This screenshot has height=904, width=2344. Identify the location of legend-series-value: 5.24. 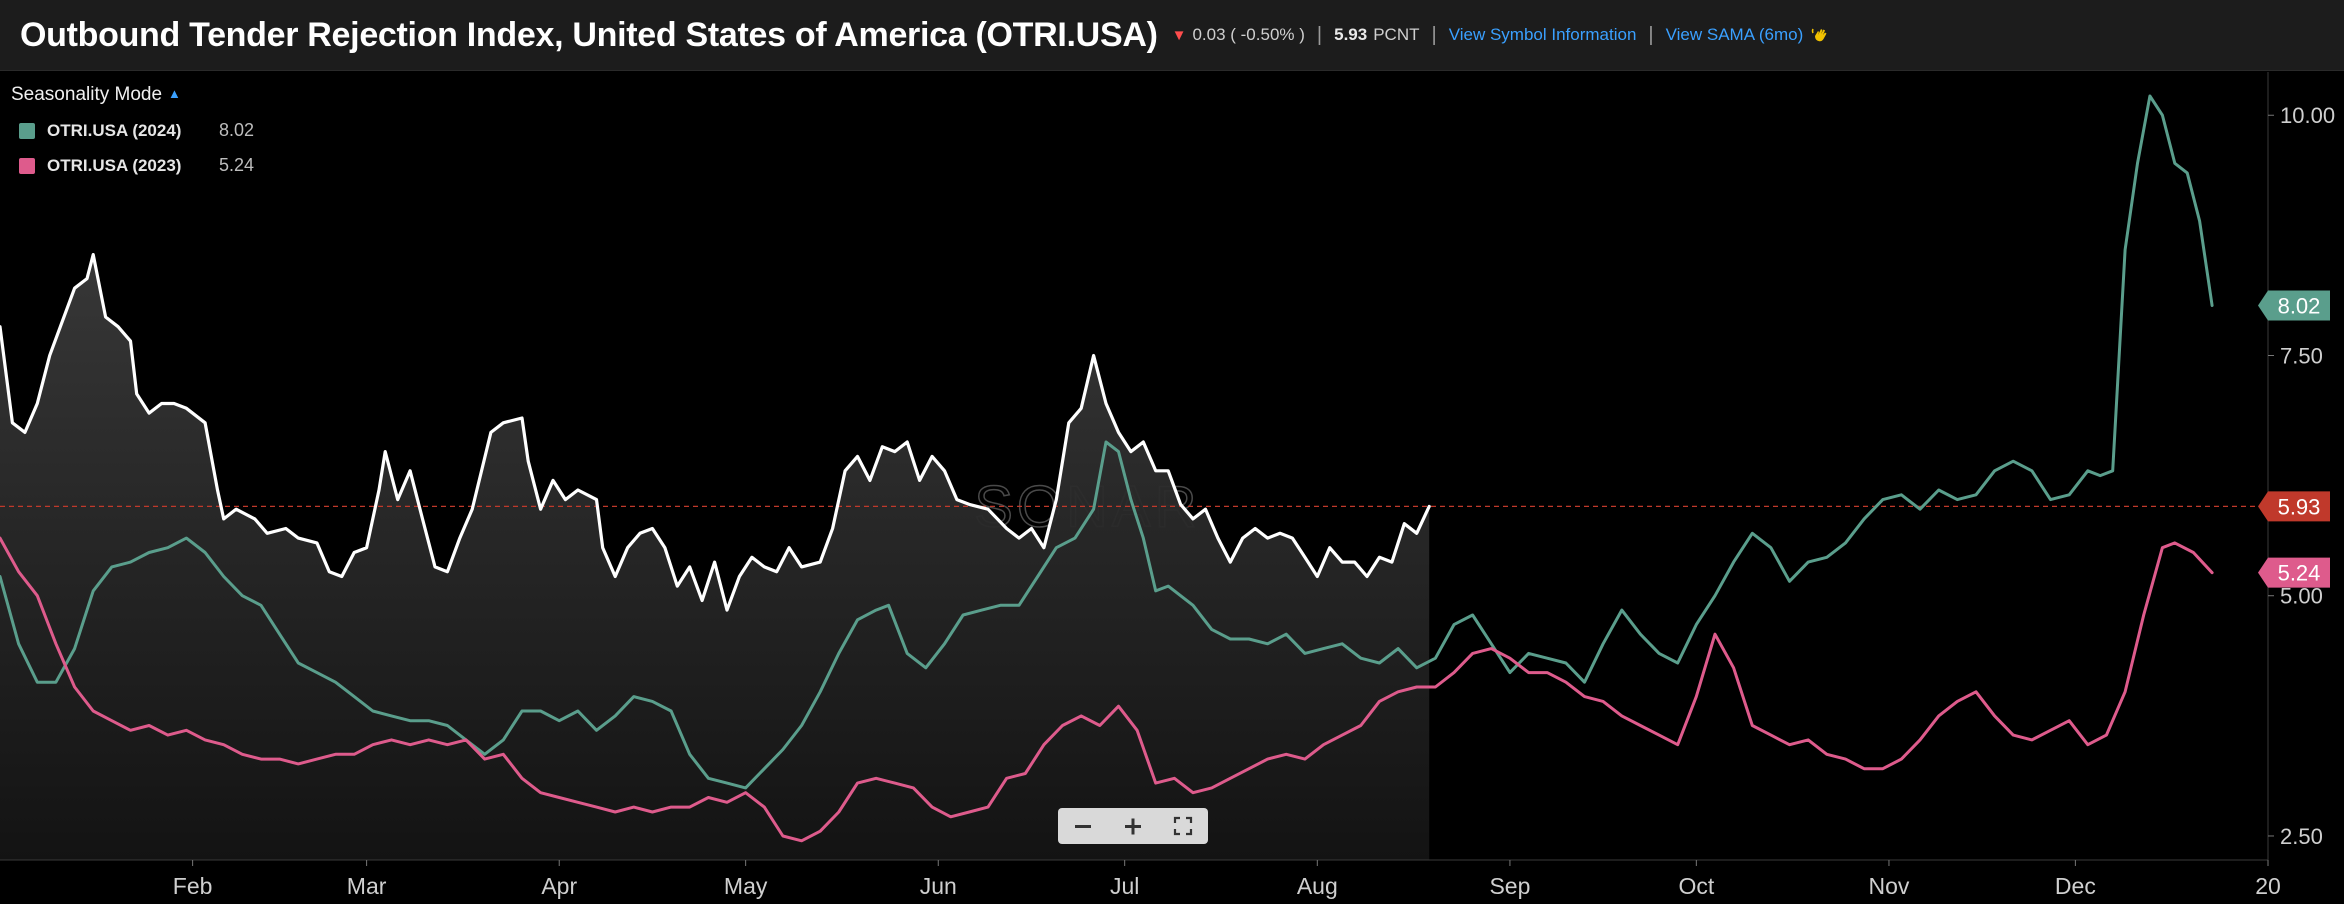
(237, 165).